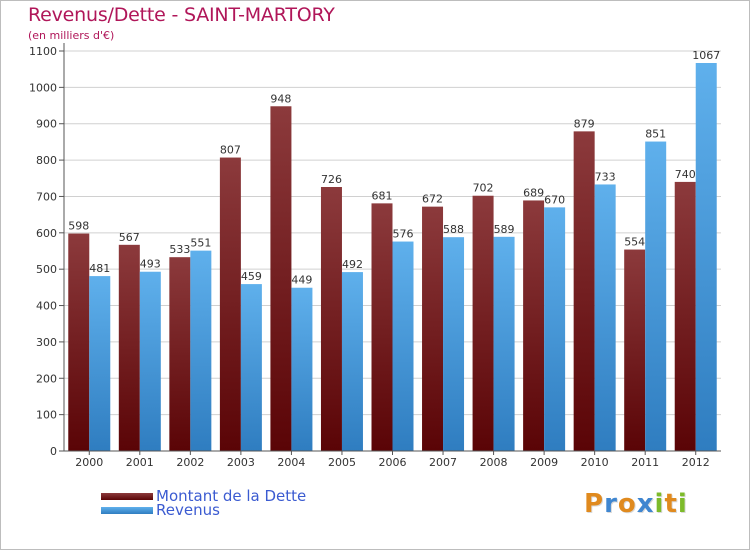 The height and width of the screenshot is (550, 750). Describe the element at coordinates (291, 462) in the screenshot. I see `x-tick-label: 2004` at that location.